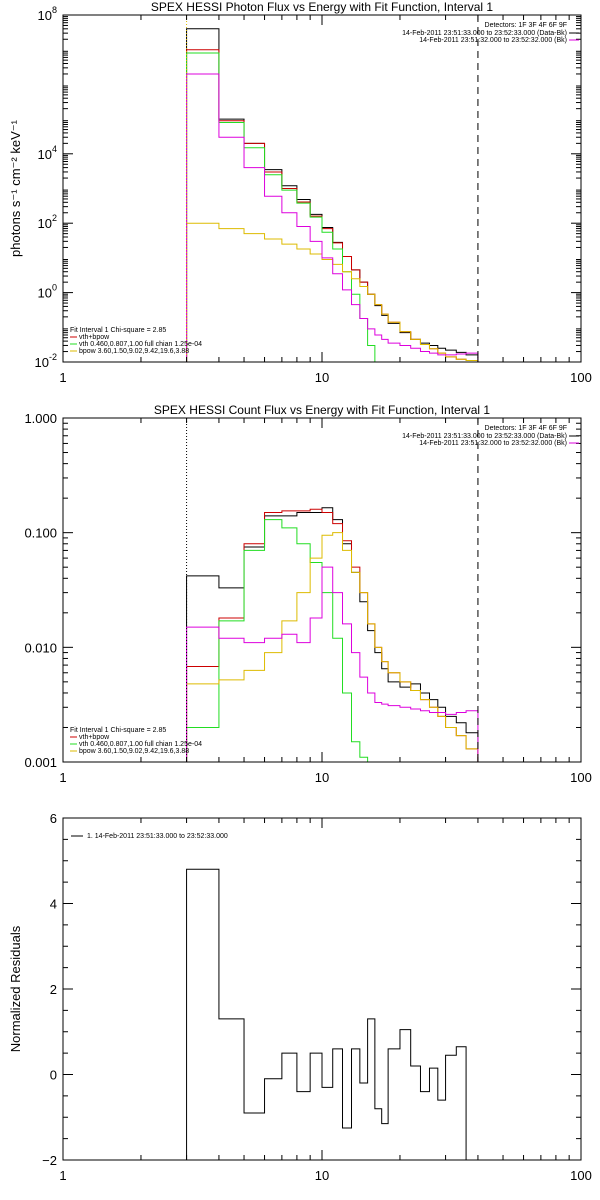 Image resolution: width=600 pixels, height=1200 pixels. Describe the element at coordinates (47, 153) in the screenshot. I see `y-tick-label: 10⁴` at that location.